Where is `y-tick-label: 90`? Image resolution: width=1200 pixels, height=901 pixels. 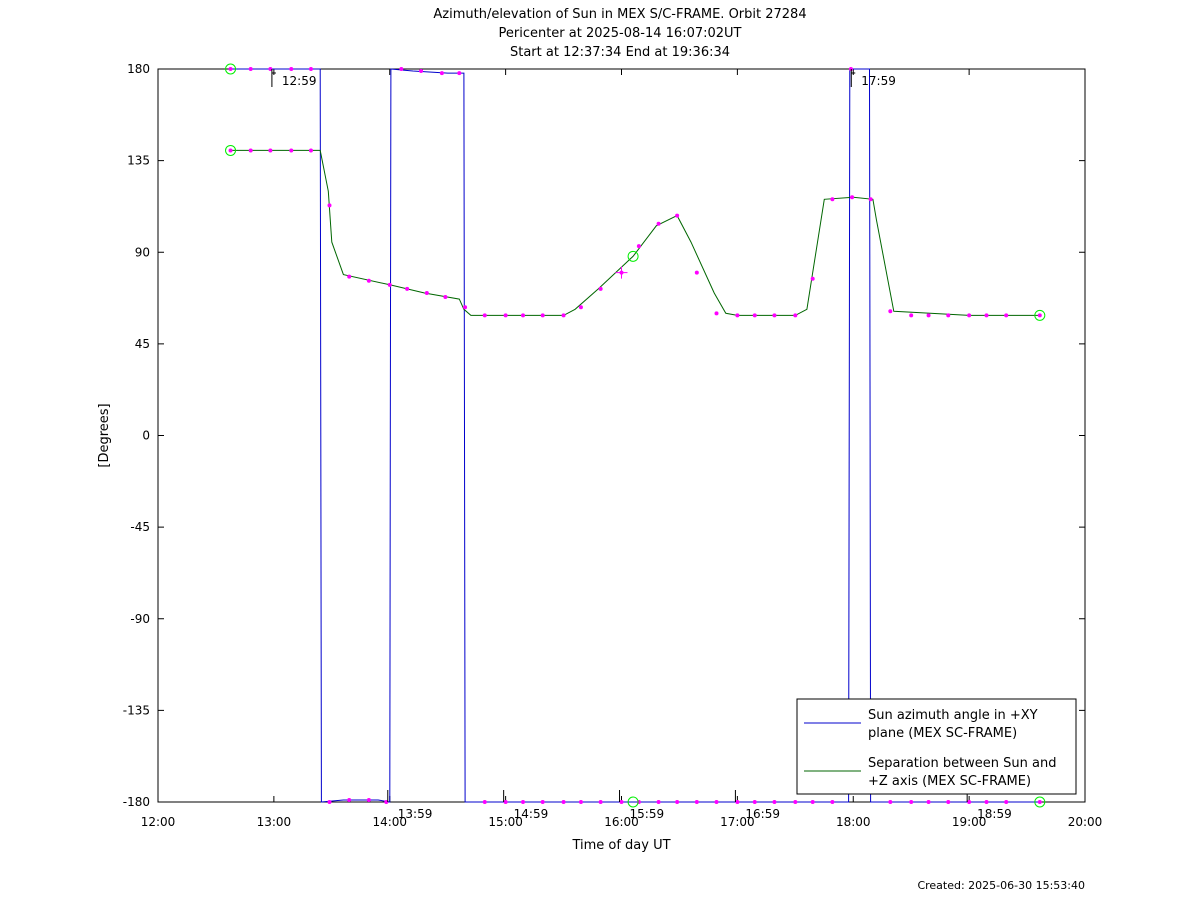
y-tick-label: 90 is located at coordinates (142, 252).